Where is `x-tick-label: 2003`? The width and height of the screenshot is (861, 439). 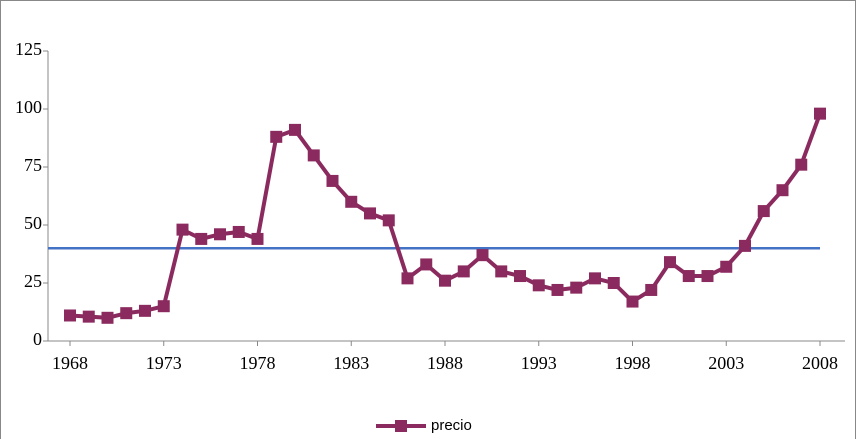 x-tick-label: 2003 is located at coordinates (726, 363).